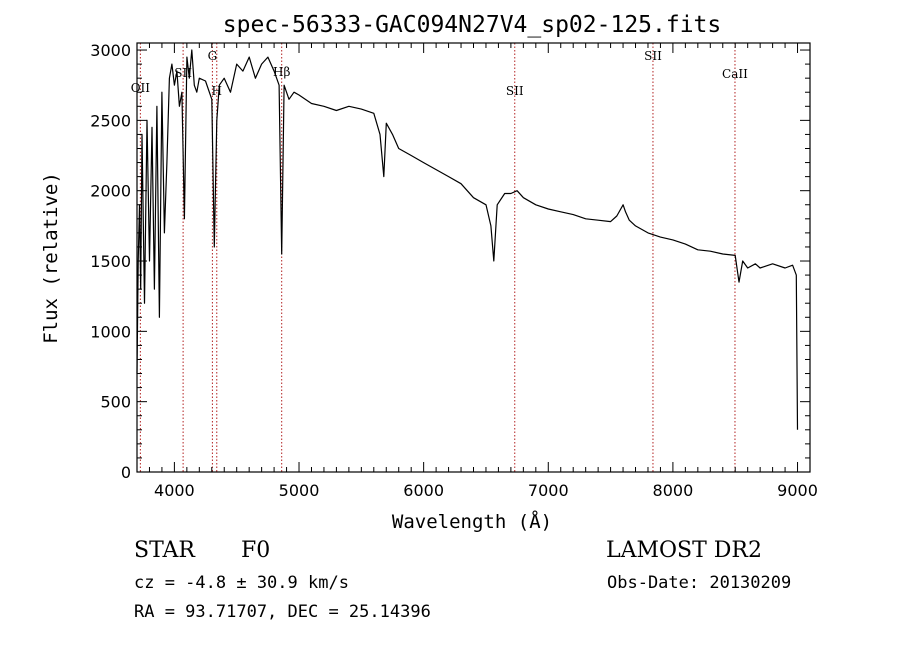 This screenshot has height=649, width=900. What do you see at coordinates (241, 583) in the screenshot?
I see `redshift-value: cz = -4.8 ± 30.9 km/s` at bounding box center [241, 583].